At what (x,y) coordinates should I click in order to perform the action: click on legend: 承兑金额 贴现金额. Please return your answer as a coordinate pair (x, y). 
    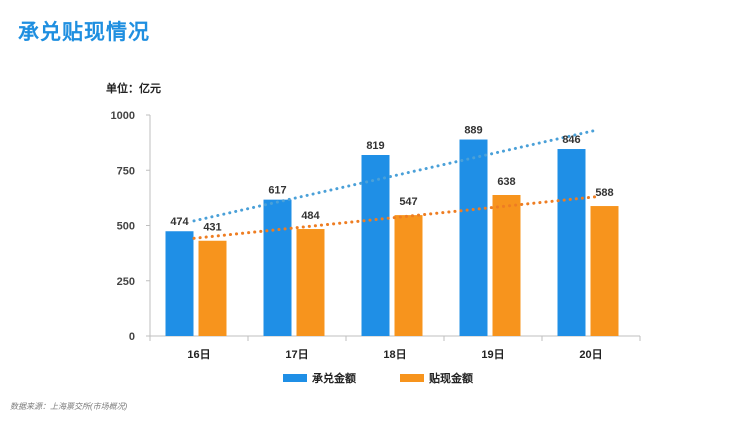
    Looking at the image, I should click on (378, 378).